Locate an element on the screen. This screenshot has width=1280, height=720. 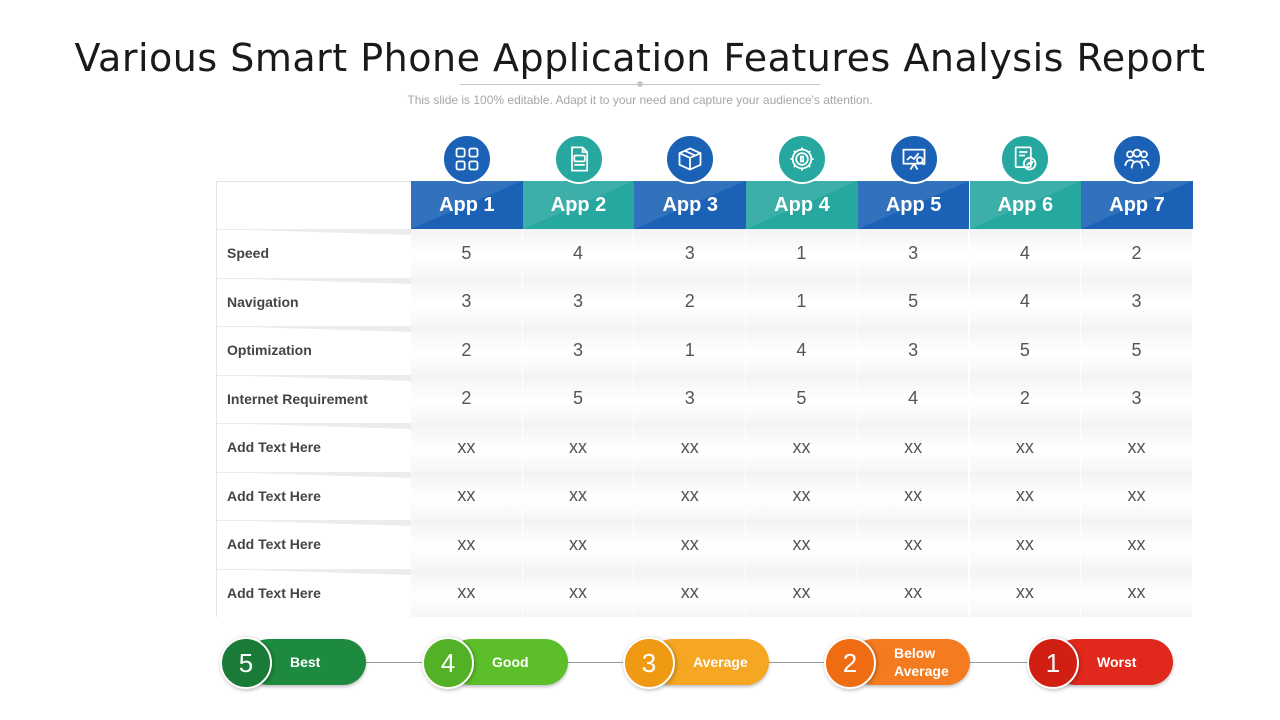
legend-number: 4 is located at coordinates (448, 663).